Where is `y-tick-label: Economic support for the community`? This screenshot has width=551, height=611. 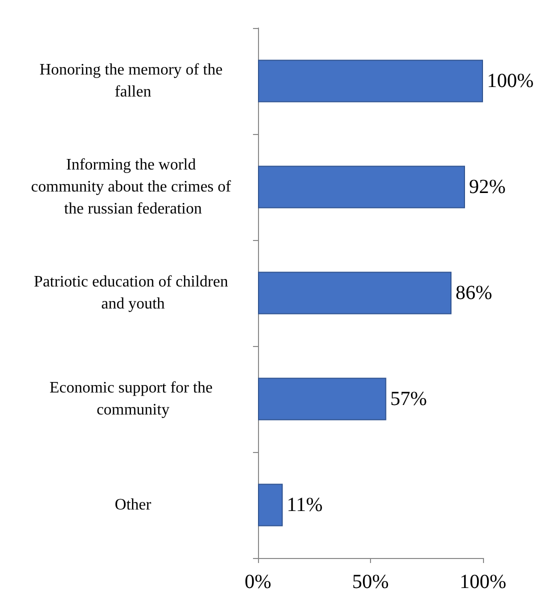
y-tick-label: Economic support for the community is located at coordinates (133, 399).